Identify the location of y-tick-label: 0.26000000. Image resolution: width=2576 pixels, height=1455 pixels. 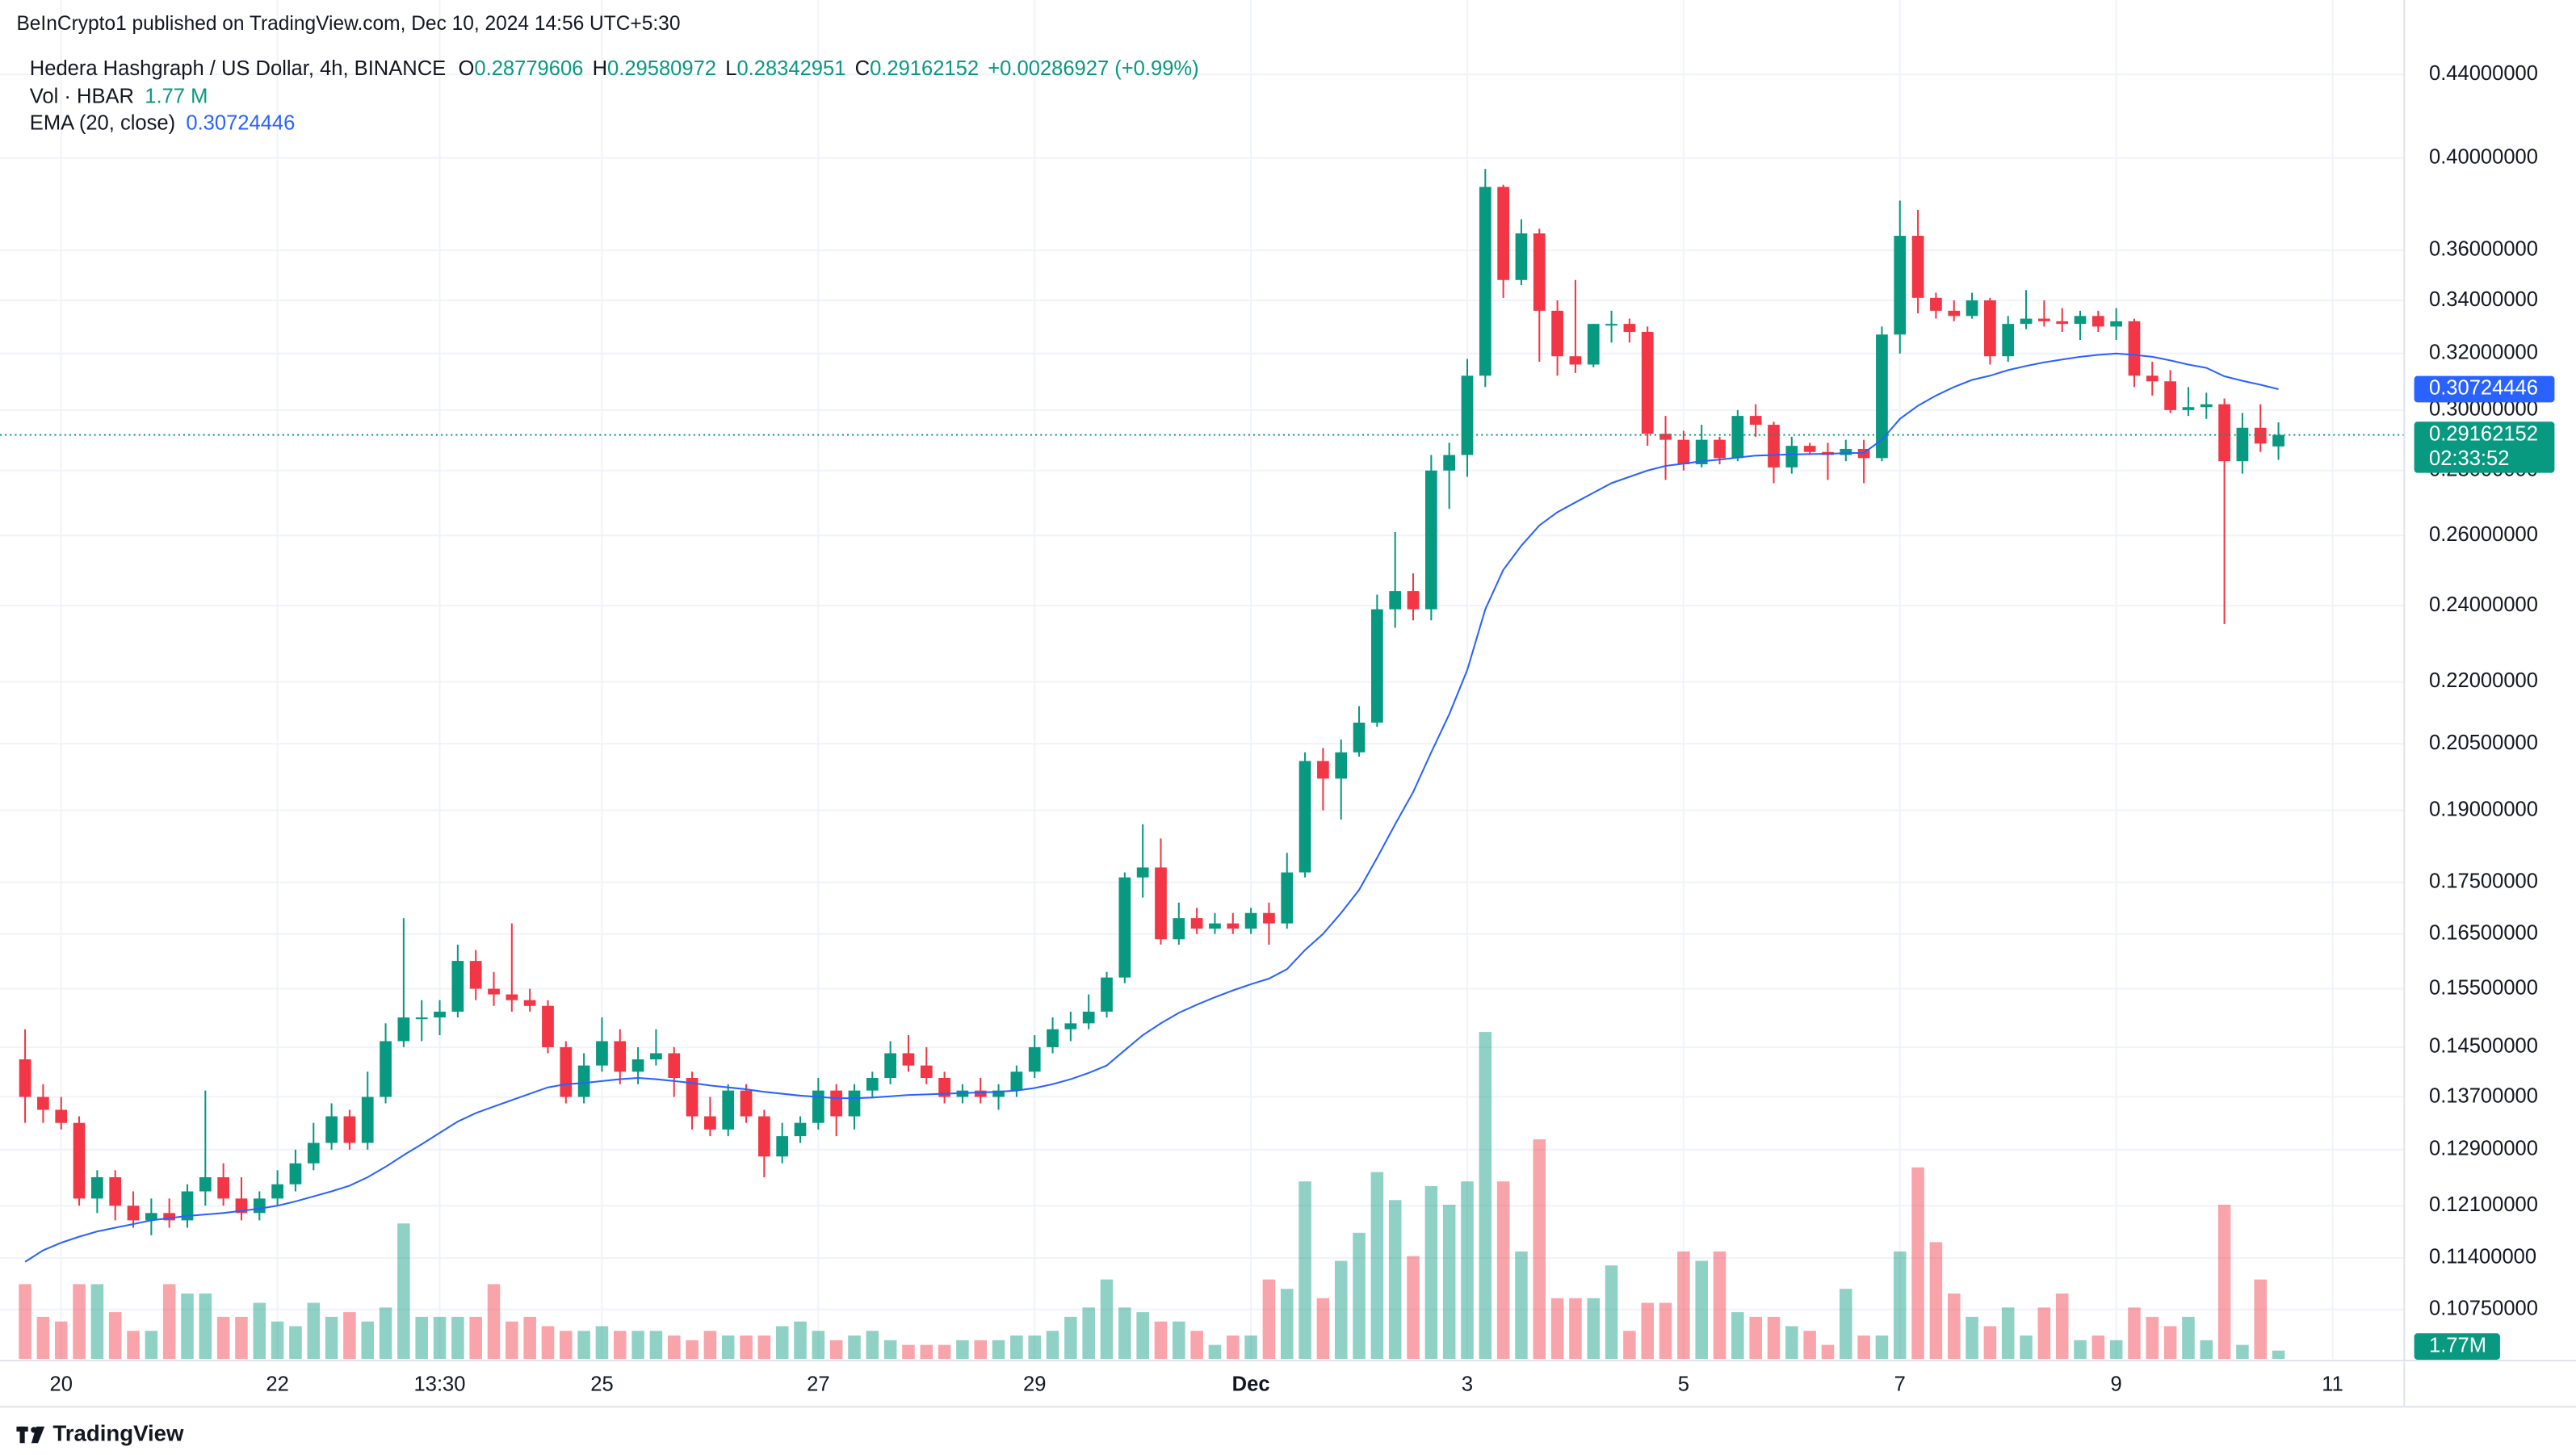
(2483, 534).